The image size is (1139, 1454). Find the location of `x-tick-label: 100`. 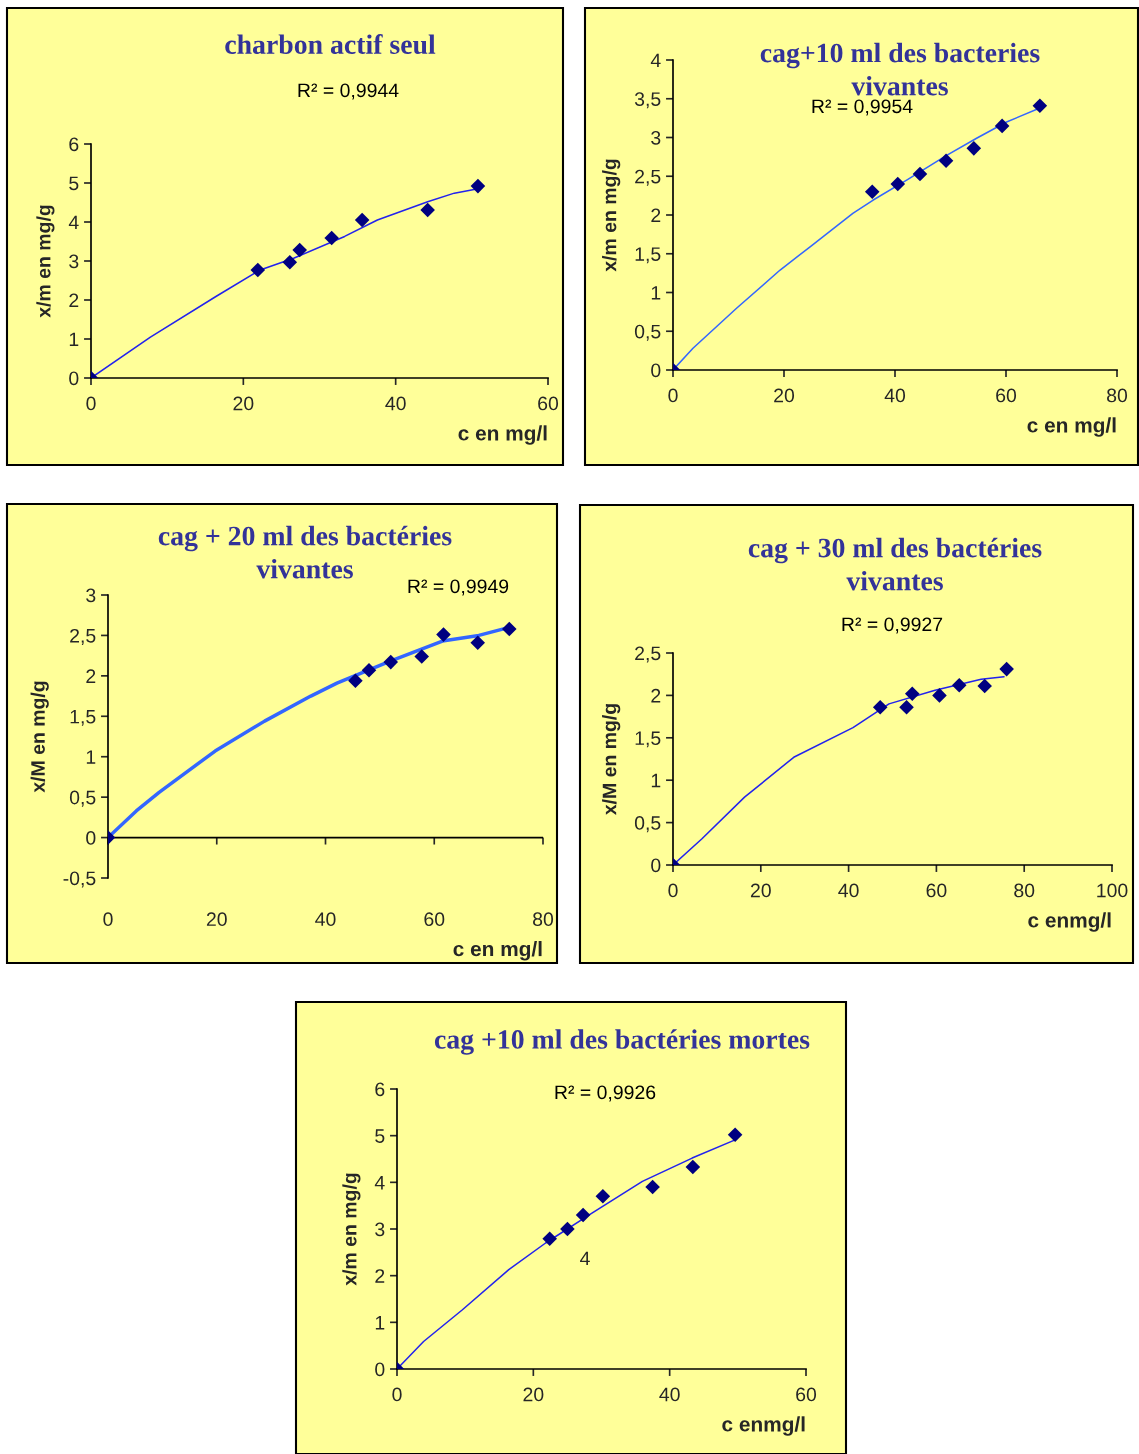

x-tick-label: 100 is located at coordinates (1112, 890).